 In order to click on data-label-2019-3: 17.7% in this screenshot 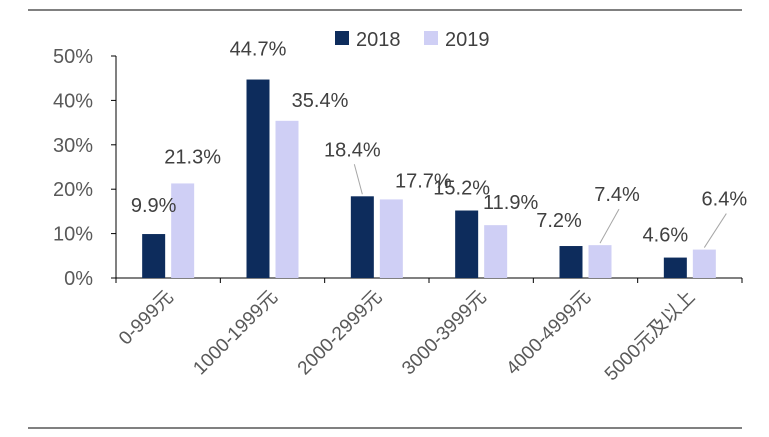, I will do `click(423, 181)`.